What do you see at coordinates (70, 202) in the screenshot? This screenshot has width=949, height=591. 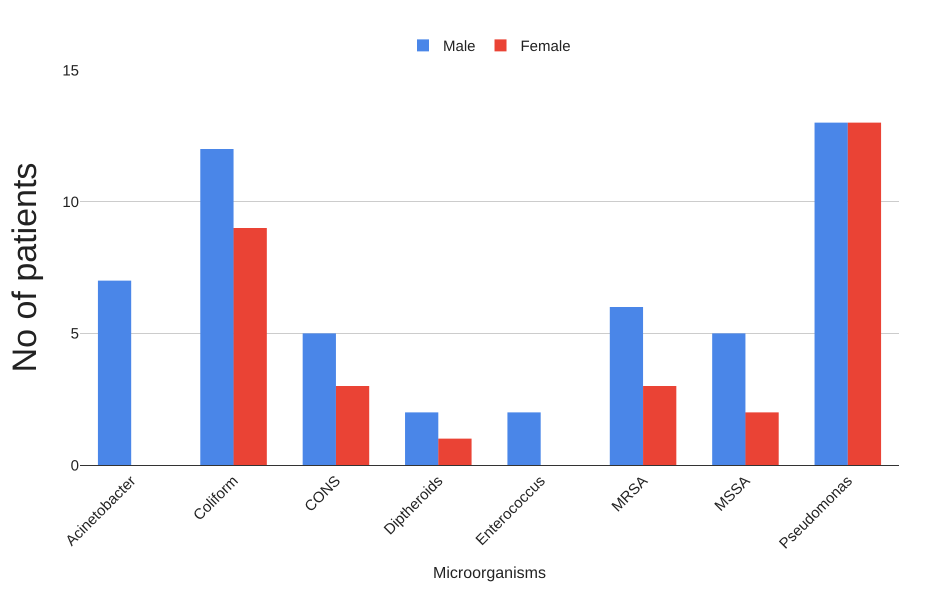 I see `y-tick-label: 10` at bounding box center [70, 202].